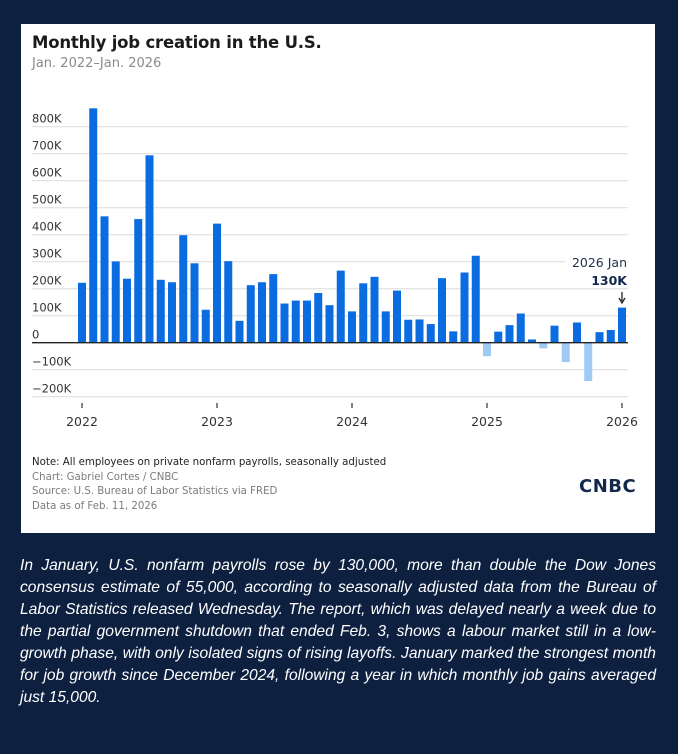 This screenshot has height=754, width=678. What do you see at coordinates (105, 477) in the screenshot?
I see `chart-credit: Chart: Gabriel Cortes / CNBC` at bounding box center [105, 477].